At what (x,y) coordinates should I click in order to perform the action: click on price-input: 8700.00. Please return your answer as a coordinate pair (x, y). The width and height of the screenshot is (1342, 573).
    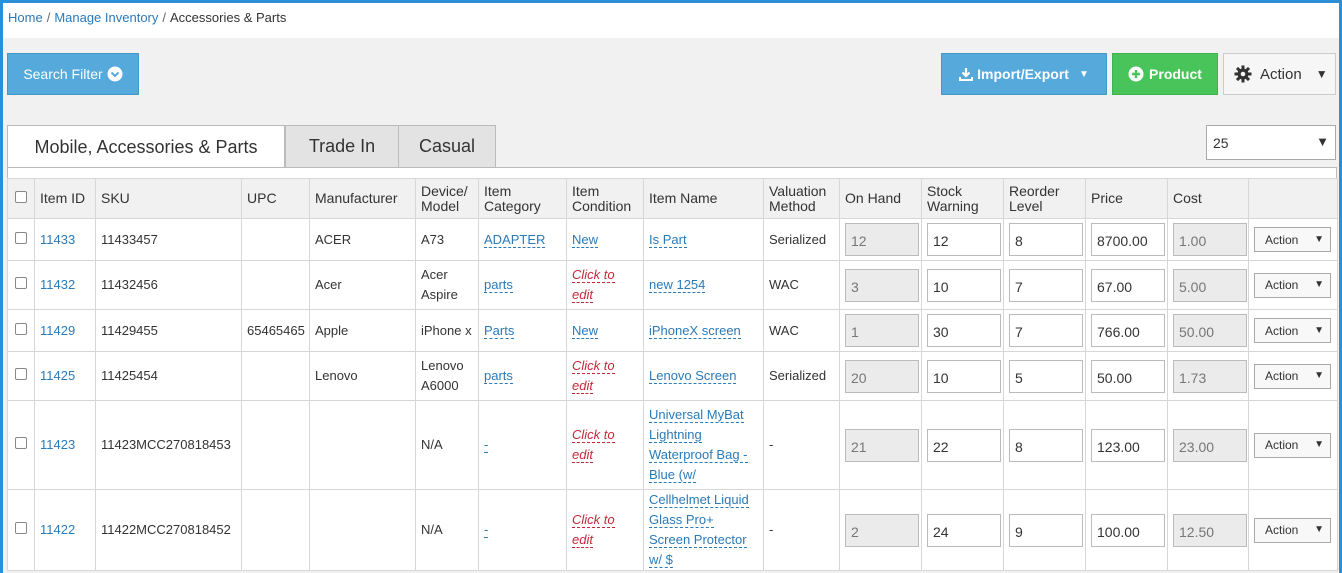
    Looking at the image, I should click on (1128, 239).